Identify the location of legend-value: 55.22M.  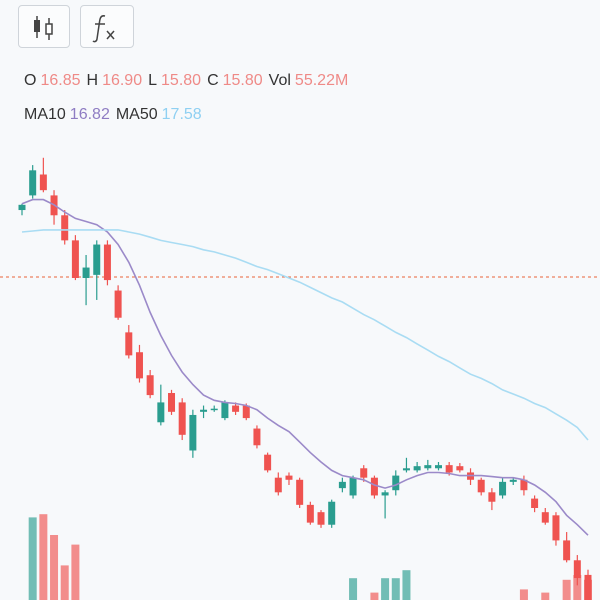
(321, 80).